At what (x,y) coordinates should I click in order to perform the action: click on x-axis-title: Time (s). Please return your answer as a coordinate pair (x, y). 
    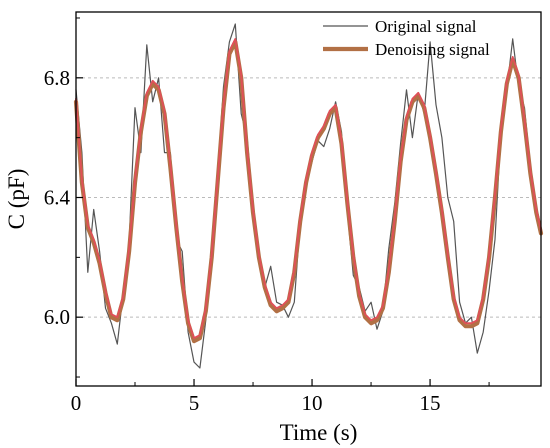
    Looking at the image, I should click on (319, 432).